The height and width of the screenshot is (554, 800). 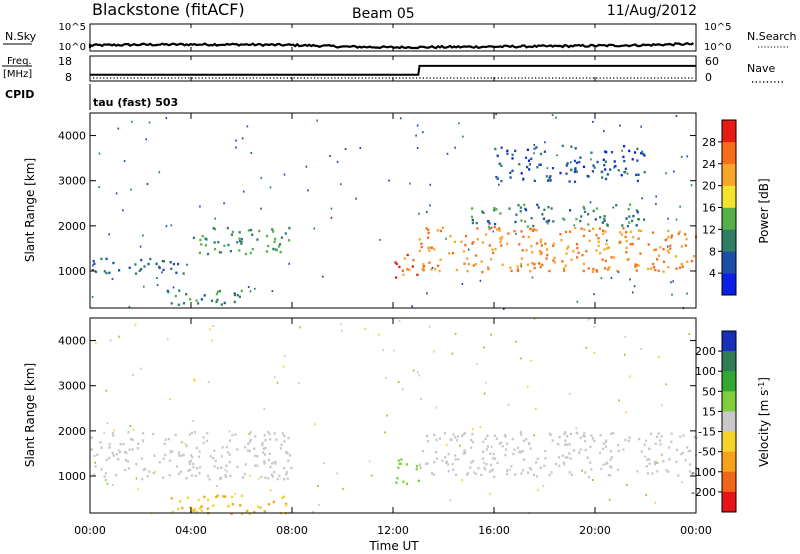 What do you see at coordinates (393, 546) in the screenshot?
I see `time-axis-label: Time UT` at bounding box center [393, 546].